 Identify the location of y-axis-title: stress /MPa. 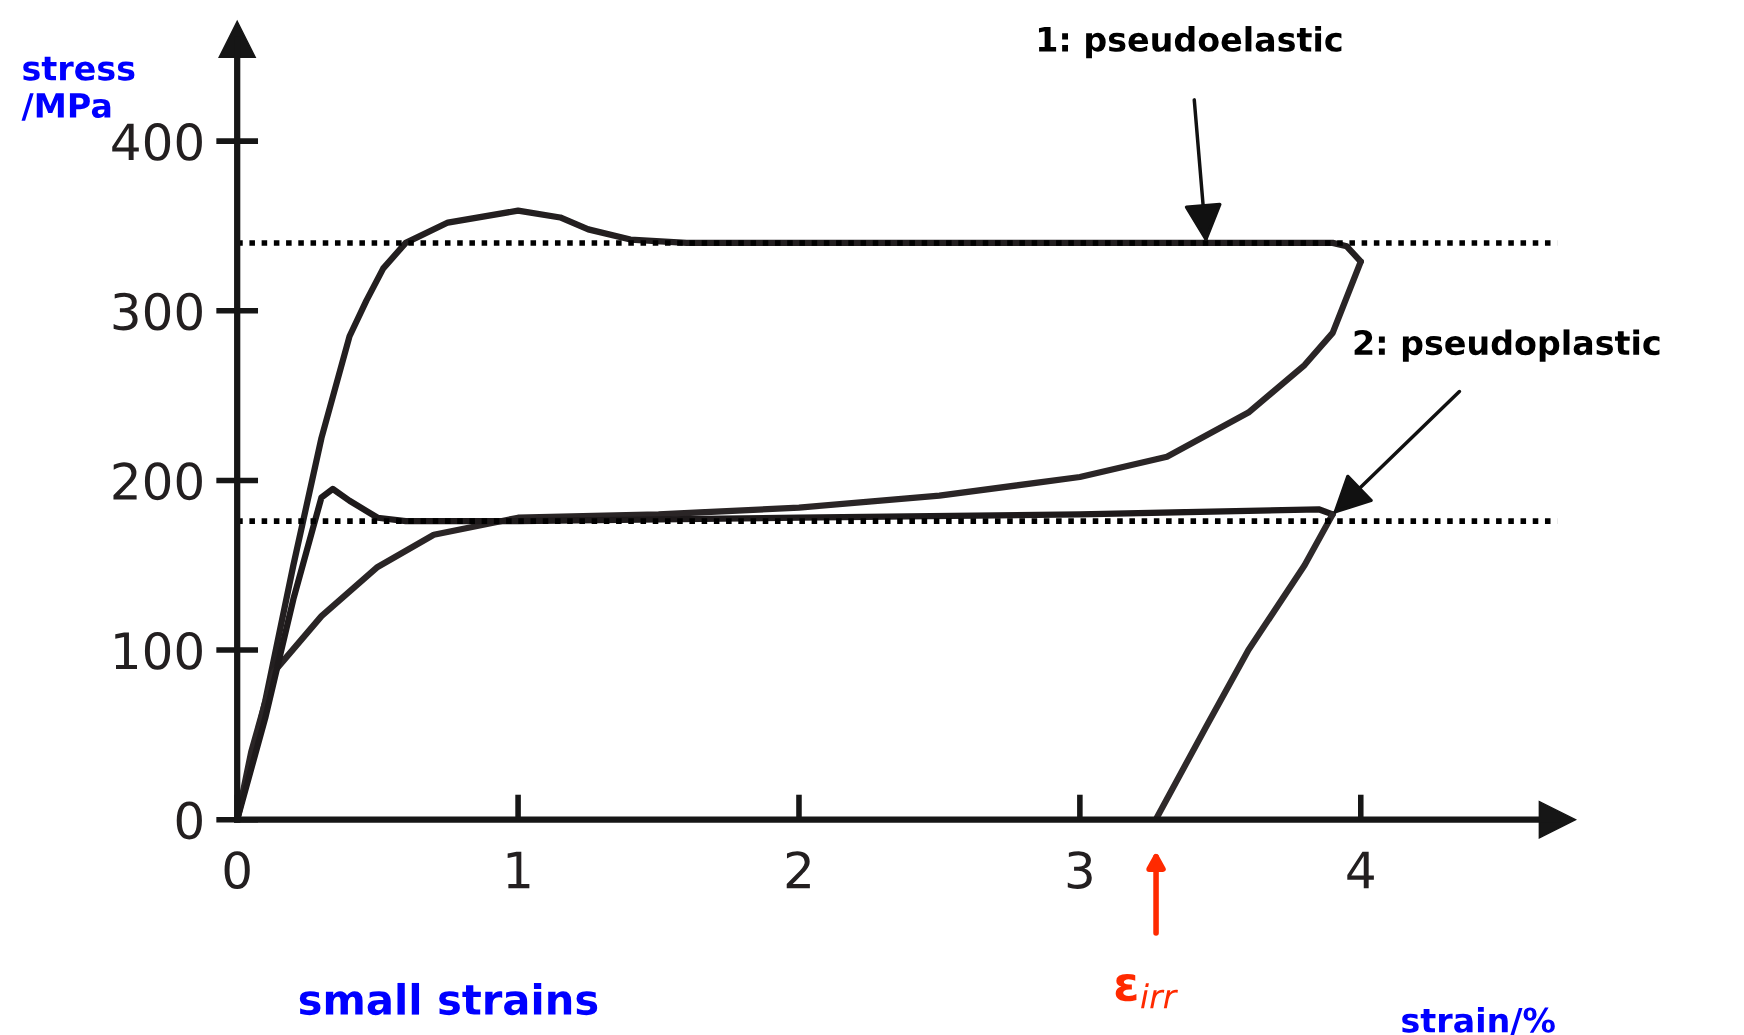
(78, 88).